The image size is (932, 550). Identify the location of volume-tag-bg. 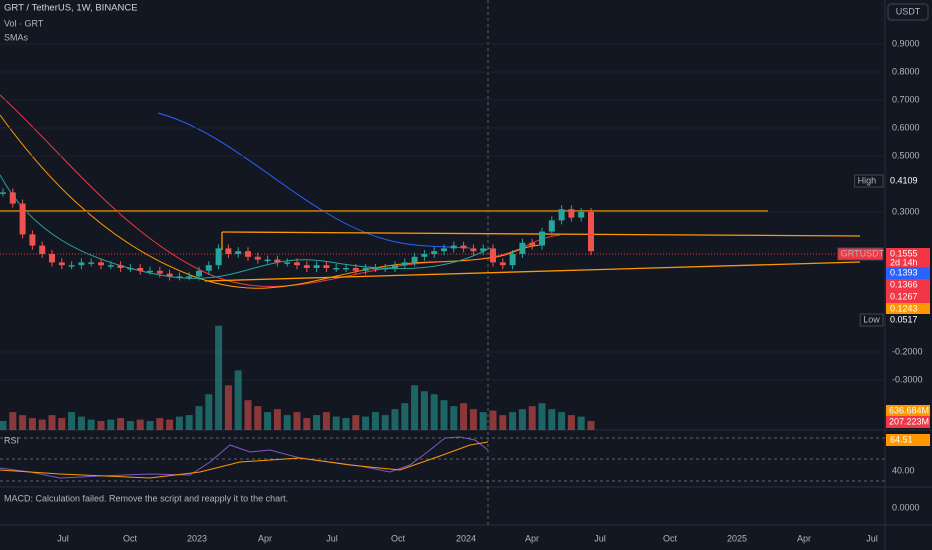
(908, 422).